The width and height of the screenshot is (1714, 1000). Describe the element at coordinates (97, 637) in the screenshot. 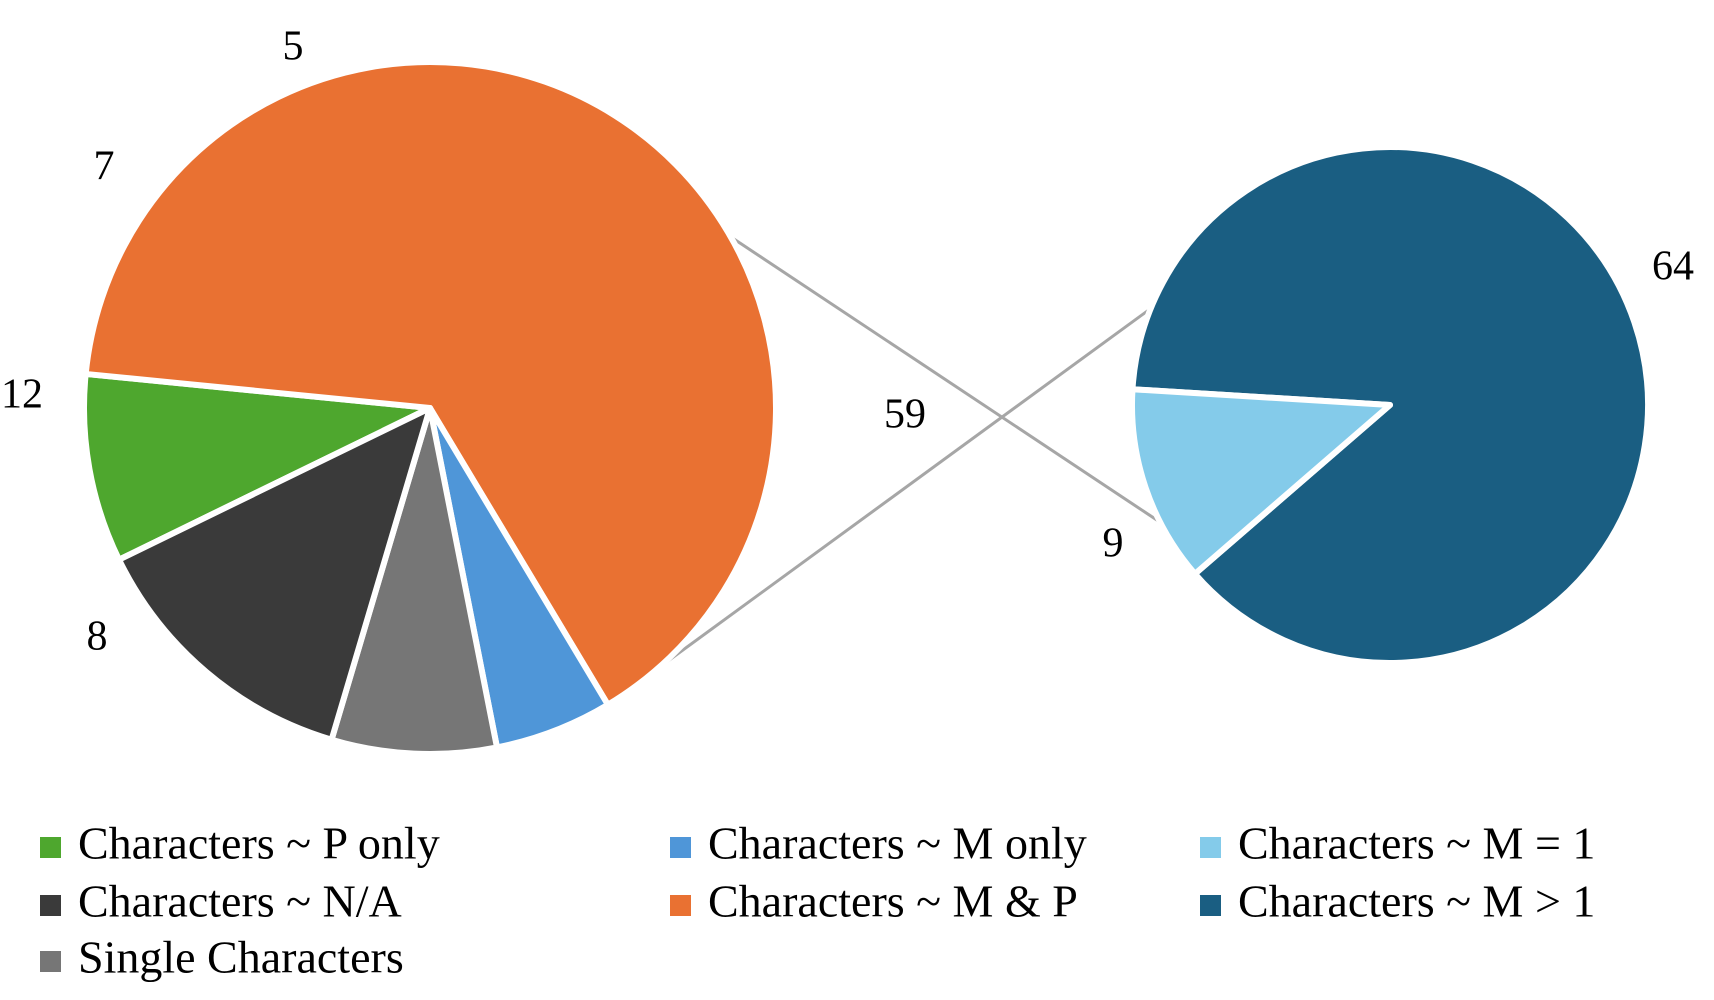

I see `data-label-characters-p-only: 8` at that location.